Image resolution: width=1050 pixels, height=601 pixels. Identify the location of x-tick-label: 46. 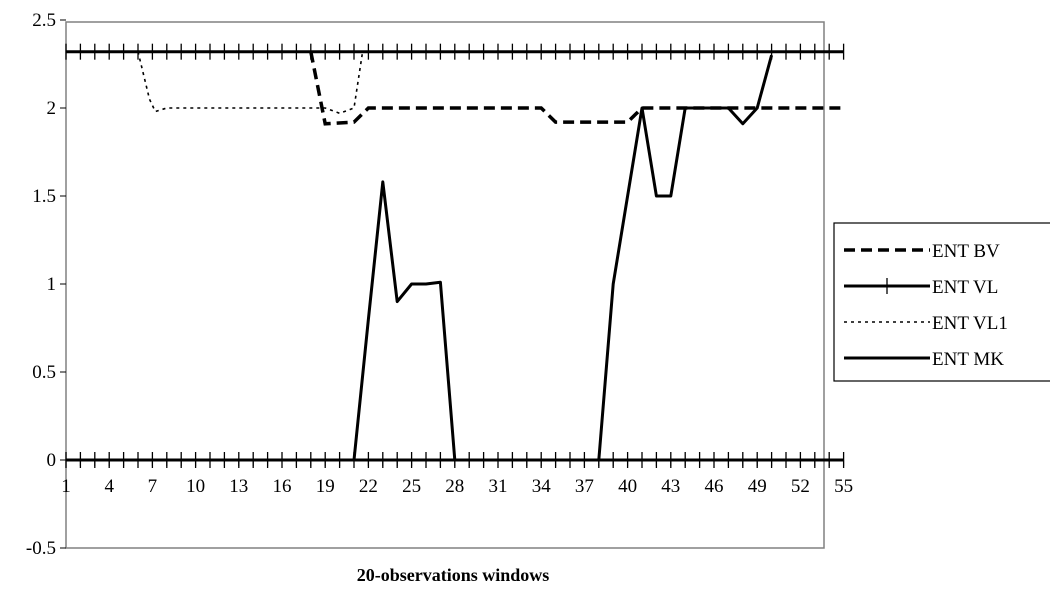
(714, 486).